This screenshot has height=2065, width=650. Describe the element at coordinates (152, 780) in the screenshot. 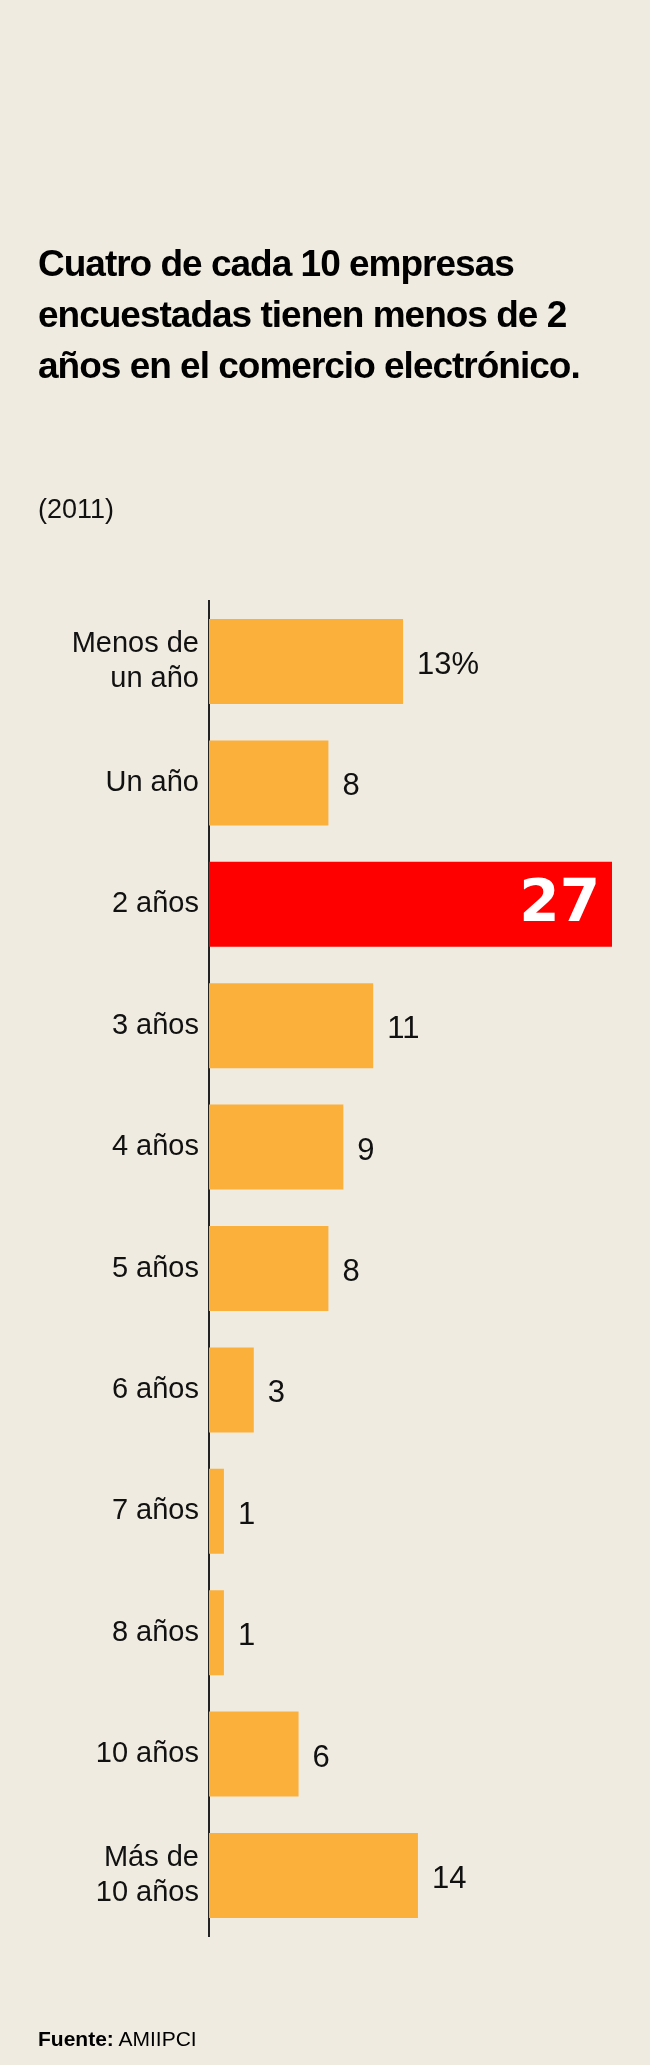

I see `y-tick-label: Un año` at that location.